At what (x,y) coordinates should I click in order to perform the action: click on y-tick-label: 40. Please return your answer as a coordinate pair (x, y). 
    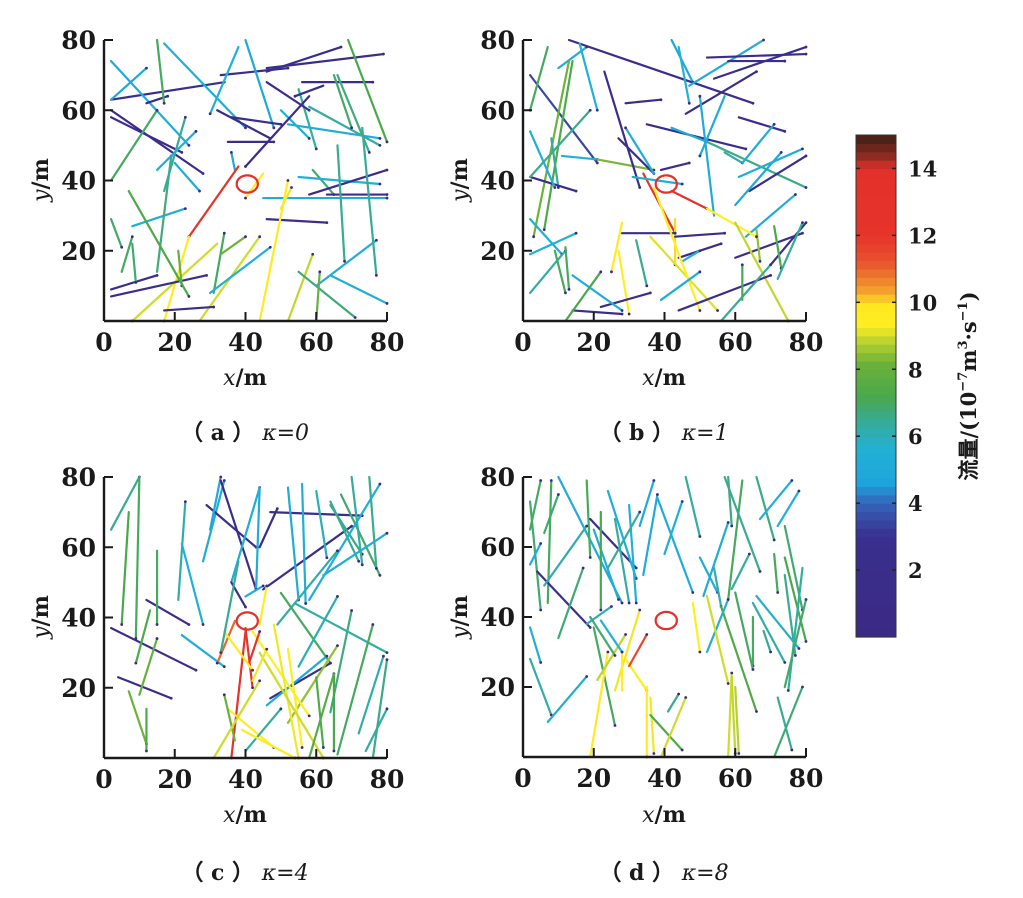
    Looking at the image, I should click on (78, 618).